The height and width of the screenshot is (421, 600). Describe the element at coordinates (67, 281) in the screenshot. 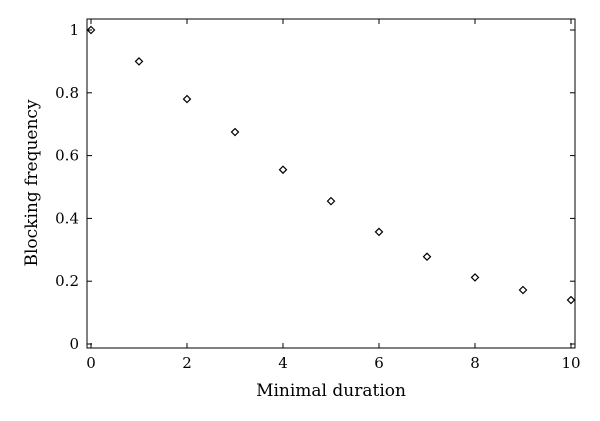

I see `y-tick-label: 0.2` at that location.